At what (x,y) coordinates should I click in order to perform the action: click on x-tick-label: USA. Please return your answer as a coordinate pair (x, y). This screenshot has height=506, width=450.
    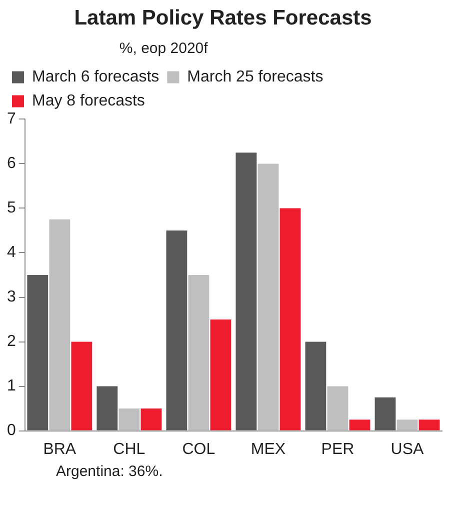
    Looking at the image, I should click on (407, 449).